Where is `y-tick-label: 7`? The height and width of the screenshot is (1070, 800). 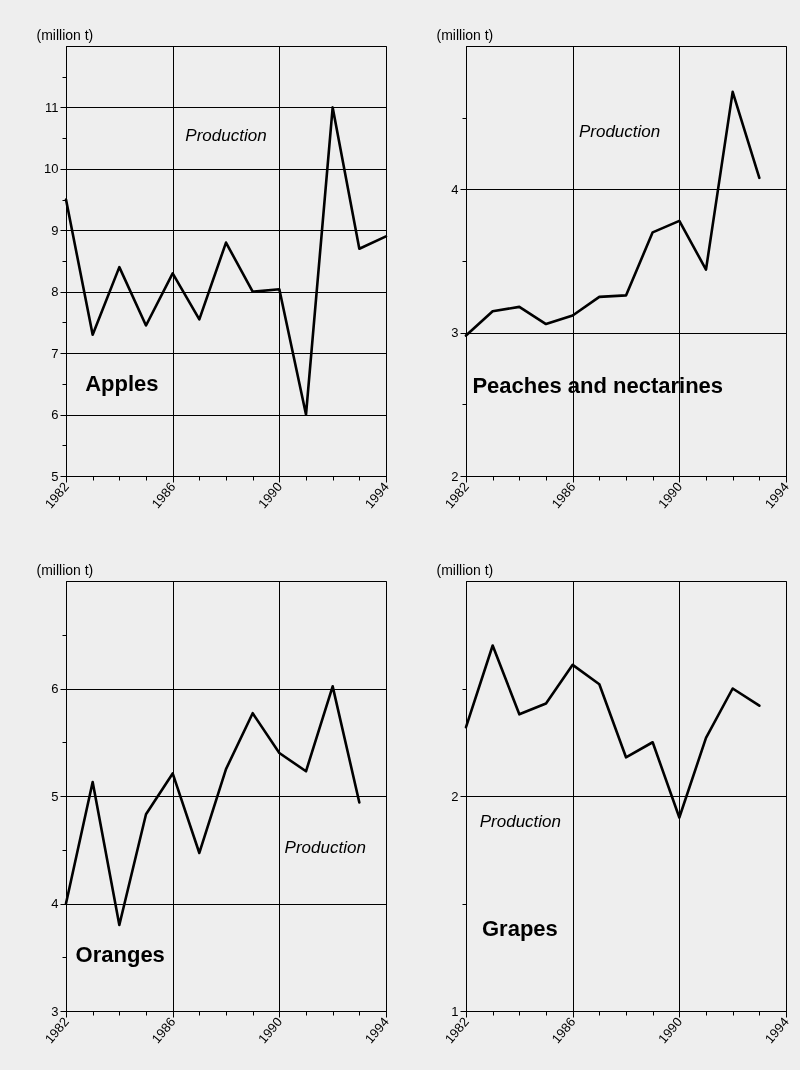
y-tick-label: 7 is located at coordinates (55, 353).